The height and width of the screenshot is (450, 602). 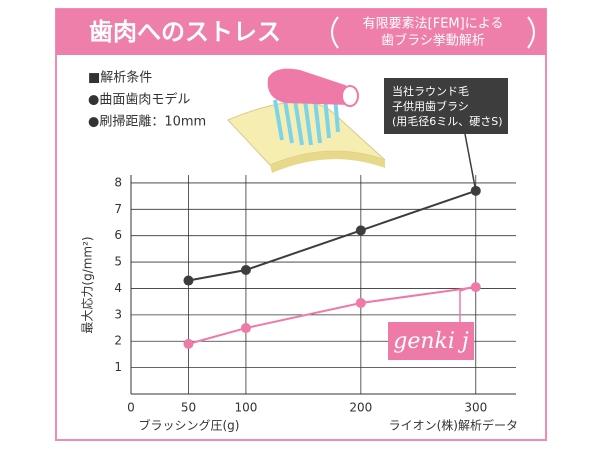 What do you see at coordinates (475, 408) in the screenshot?
I see `x-tick-label: 300` at bounding box center [475, 408].